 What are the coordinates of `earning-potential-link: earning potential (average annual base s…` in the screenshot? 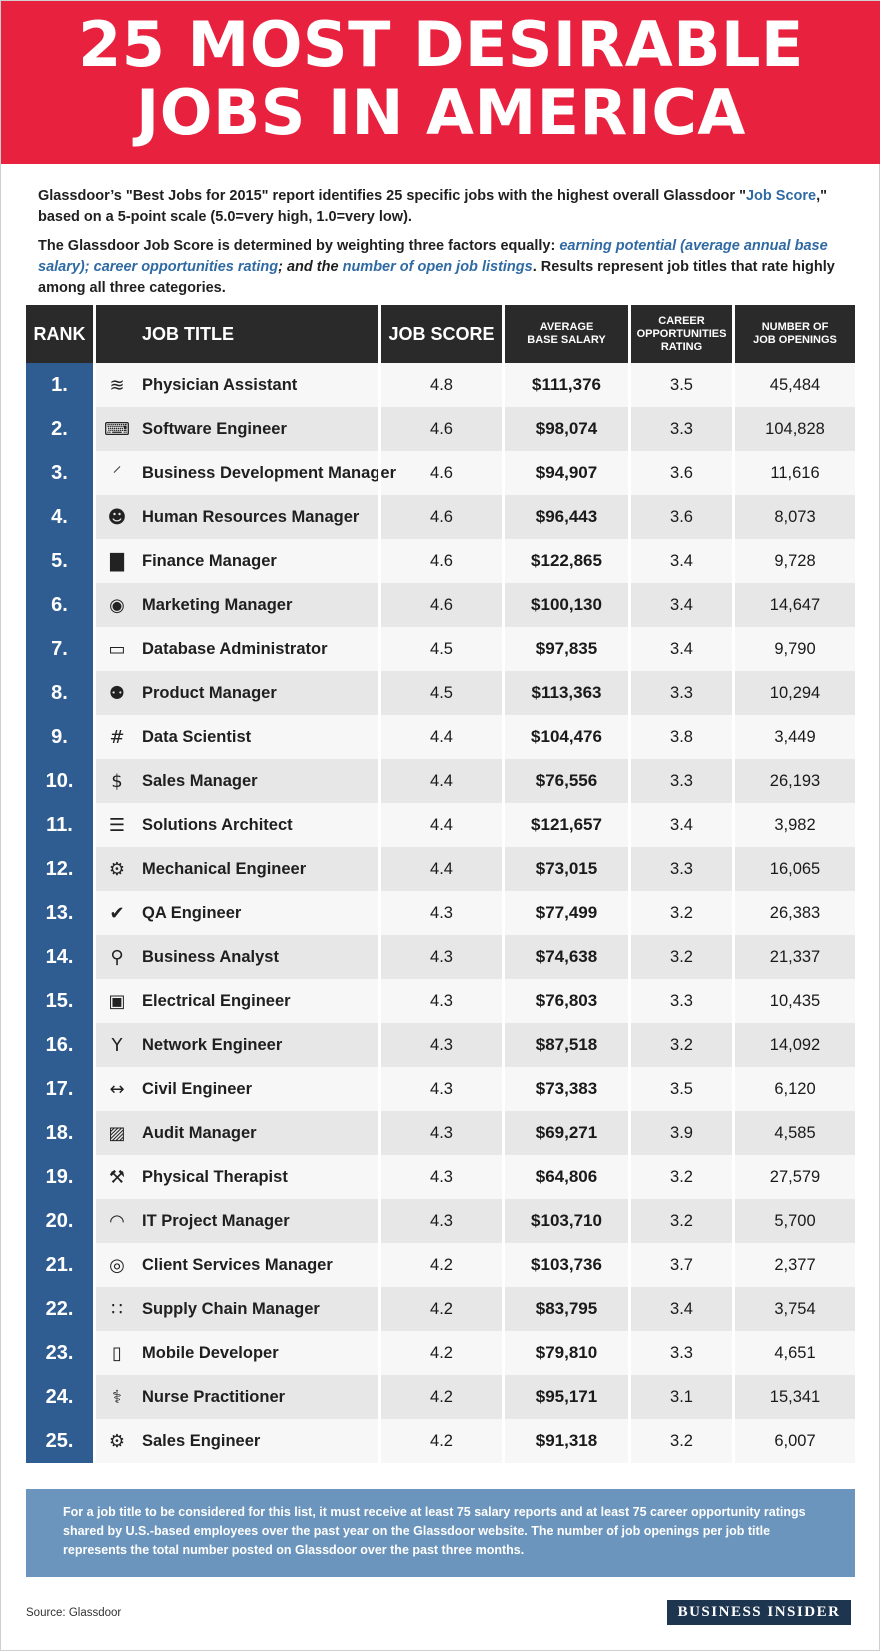 It's located at (433, 256).